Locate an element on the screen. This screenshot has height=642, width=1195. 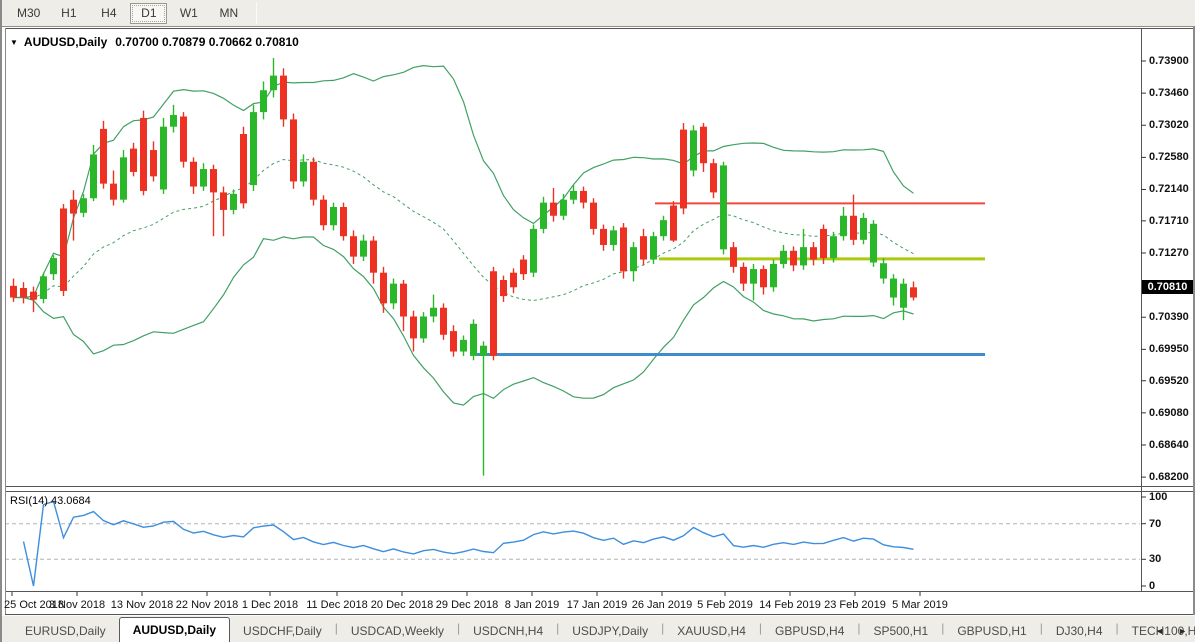
rsi-tick: 0 is located at coordinates (1152, 586).